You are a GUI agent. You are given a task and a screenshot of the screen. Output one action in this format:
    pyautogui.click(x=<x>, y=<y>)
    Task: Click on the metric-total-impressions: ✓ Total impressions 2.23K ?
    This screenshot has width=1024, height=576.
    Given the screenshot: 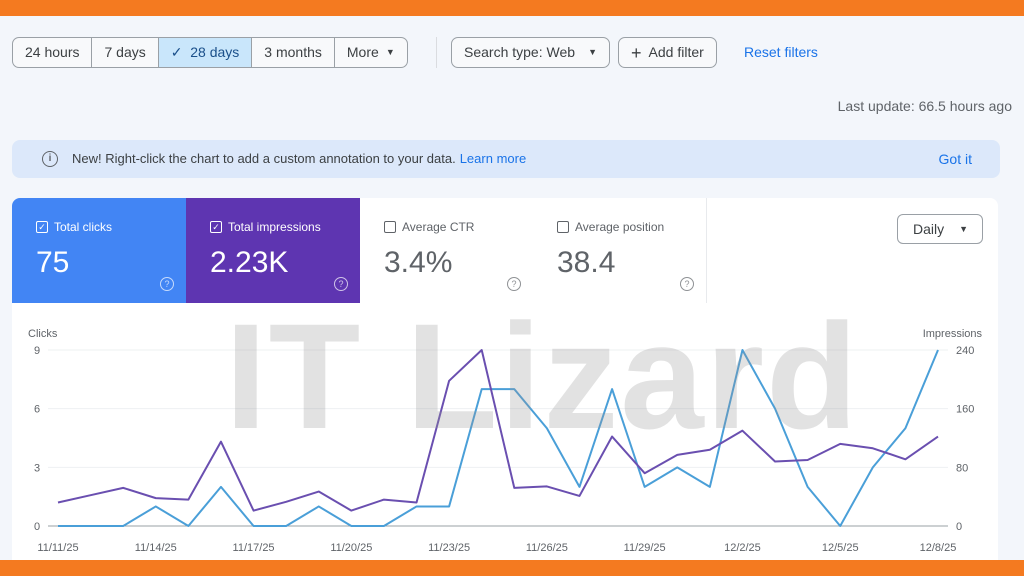 What is the action you would take?
    pyautogui.click(x=273, y=250)
    